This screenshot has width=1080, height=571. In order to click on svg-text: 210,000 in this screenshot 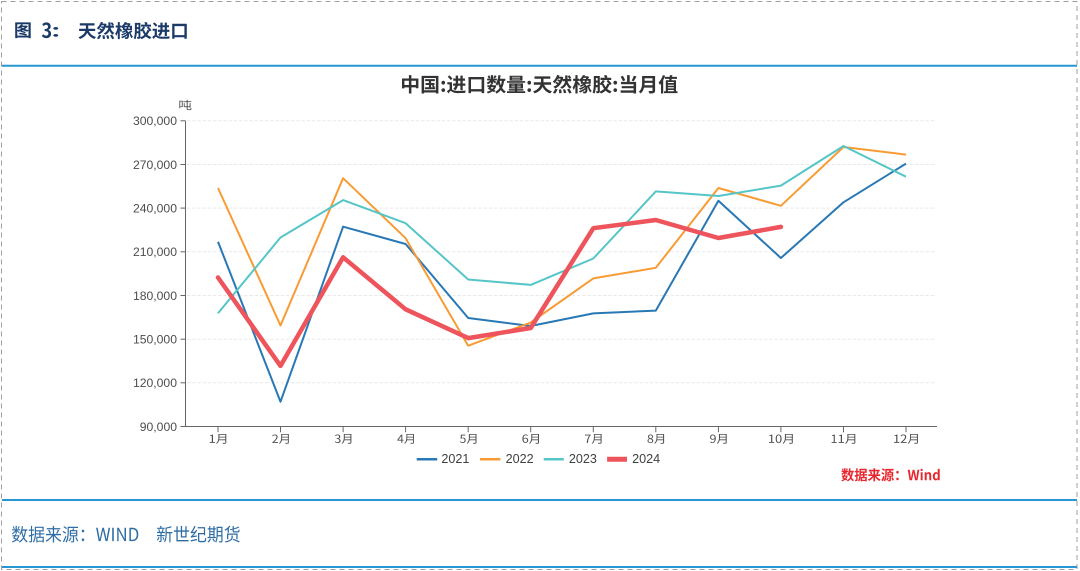, I will do `click(155, 252)`.